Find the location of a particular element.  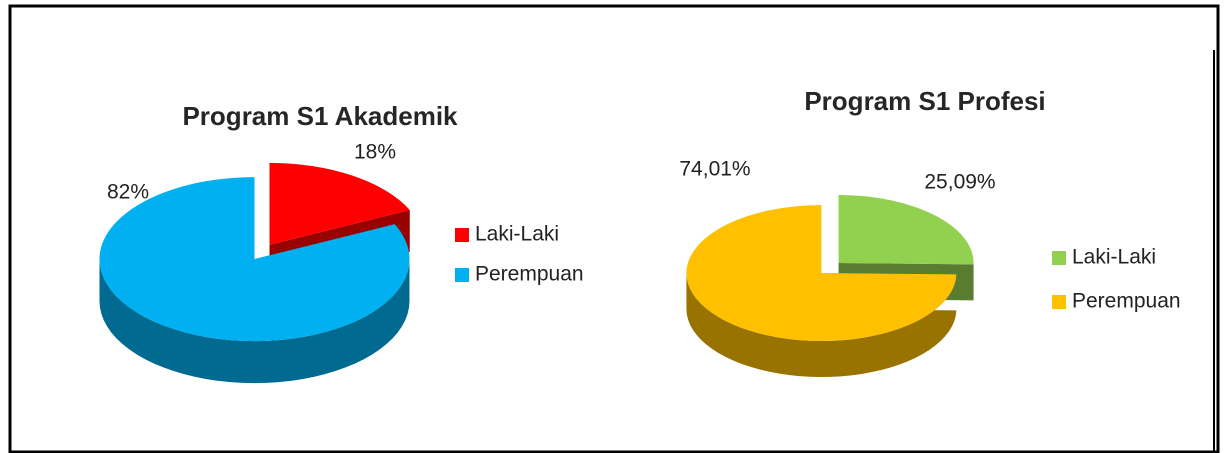

slice-side is located at coordinates (821, 291).